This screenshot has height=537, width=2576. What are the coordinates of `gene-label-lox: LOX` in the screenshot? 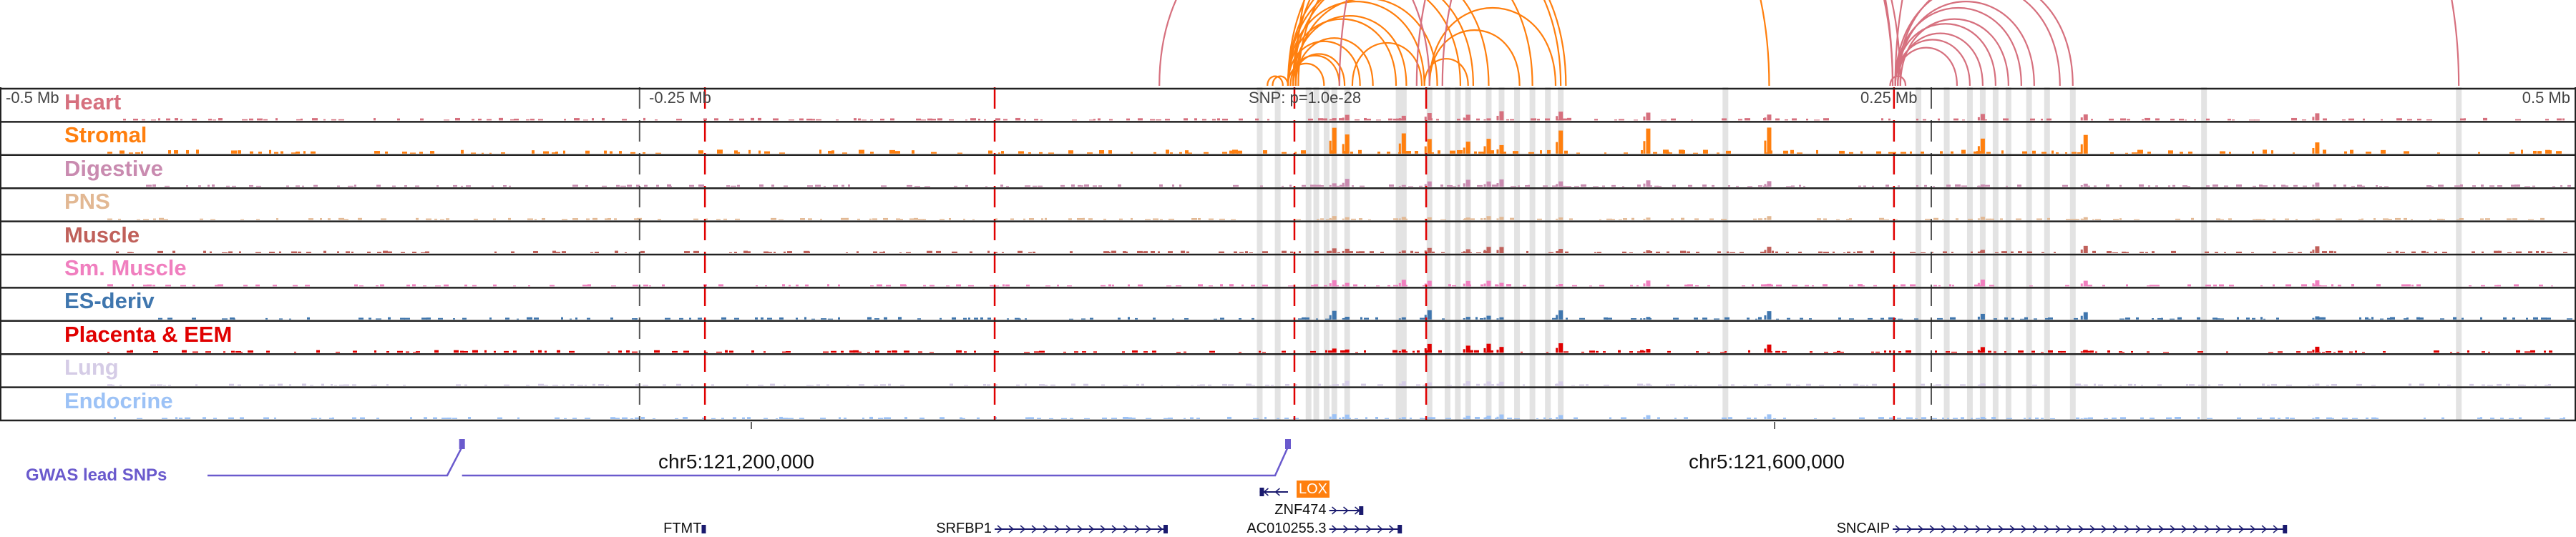 It's located at (1313, 489).